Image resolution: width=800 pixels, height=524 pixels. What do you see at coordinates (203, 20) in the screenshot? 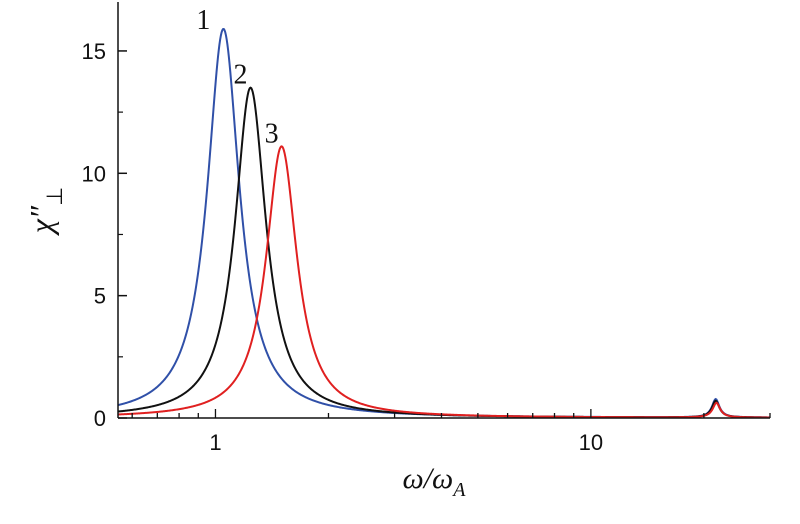
I see `curve-label-1: 1` at bounding box center [203, 20].